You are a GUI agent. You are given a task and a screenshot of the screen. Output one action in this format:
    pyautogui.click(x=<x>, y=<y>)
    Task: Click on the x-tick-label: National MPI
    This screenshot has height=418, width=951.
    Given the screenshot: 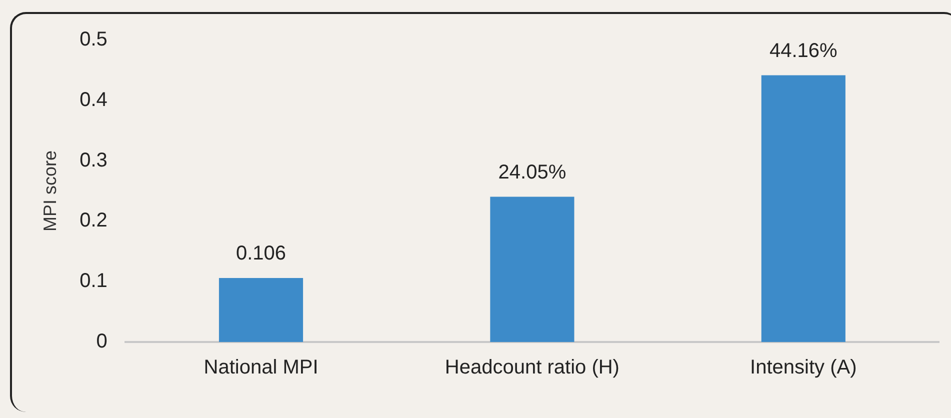 What is the action you would take?
    pyautogui.click(x=261, y=367)
    